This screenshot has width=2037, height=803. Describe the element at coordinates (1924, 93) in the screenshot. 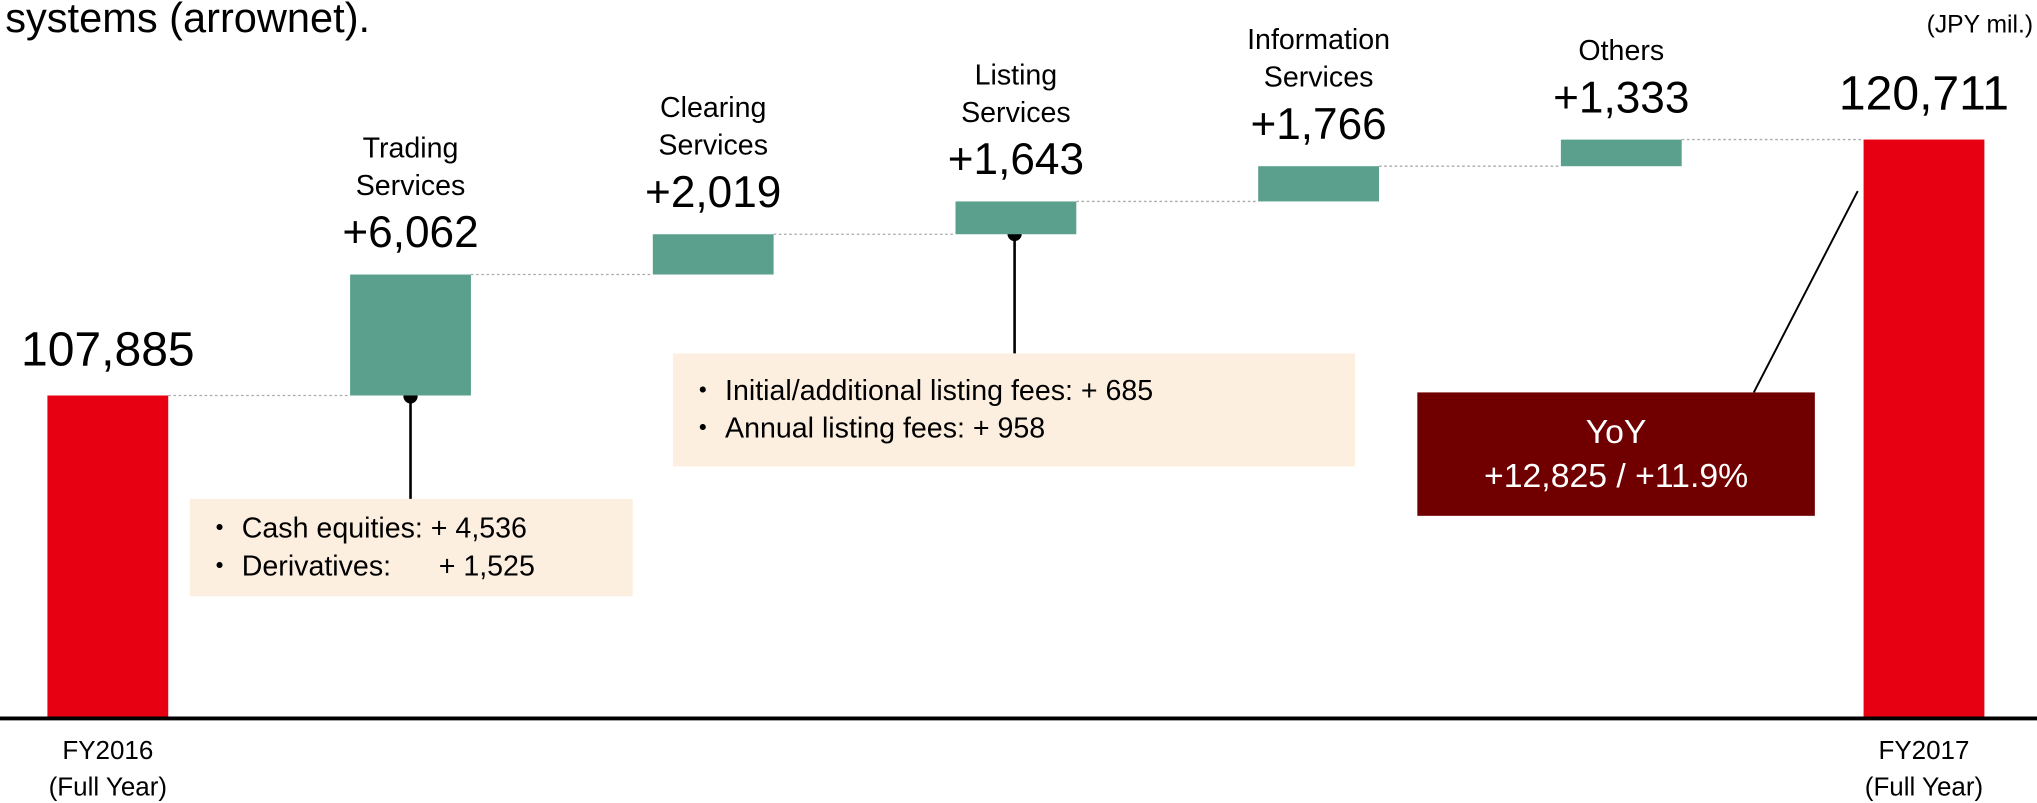

I see `value-label: 120,711` at that location.